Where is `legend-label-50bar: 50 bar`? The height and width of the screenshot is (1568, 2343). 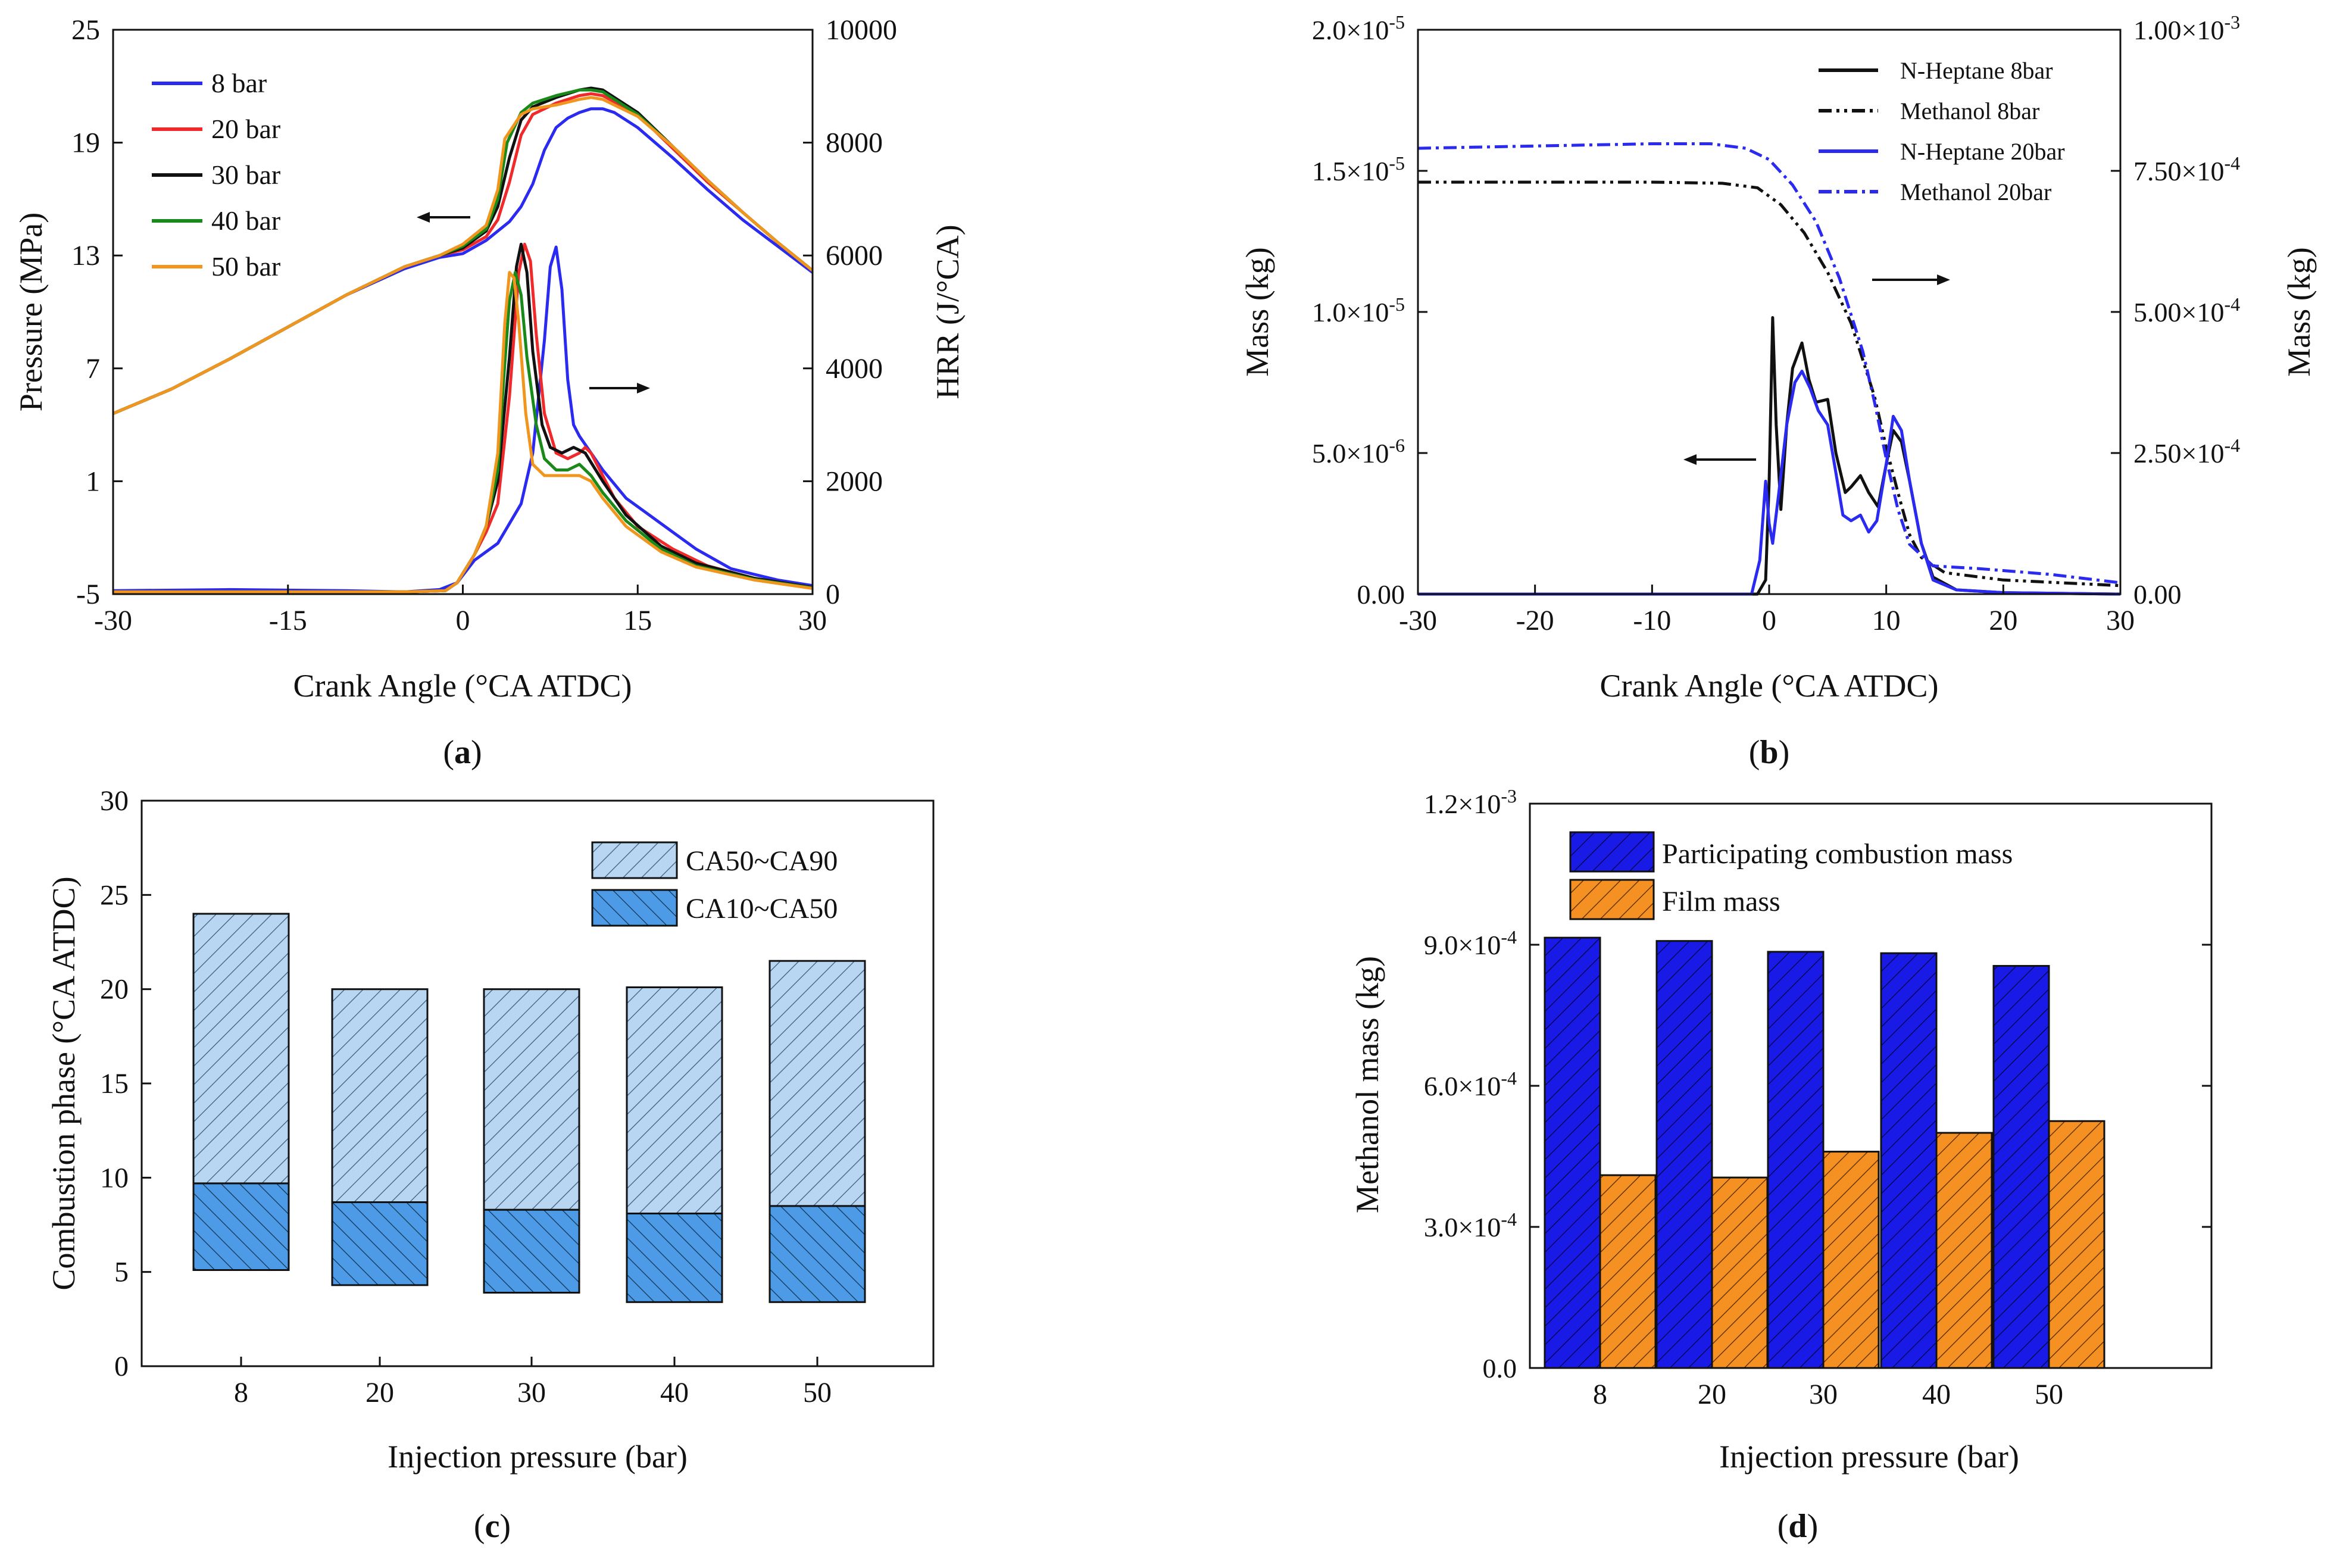
legend-label-50bar: 50 bar is located at coordinates (245, 266).